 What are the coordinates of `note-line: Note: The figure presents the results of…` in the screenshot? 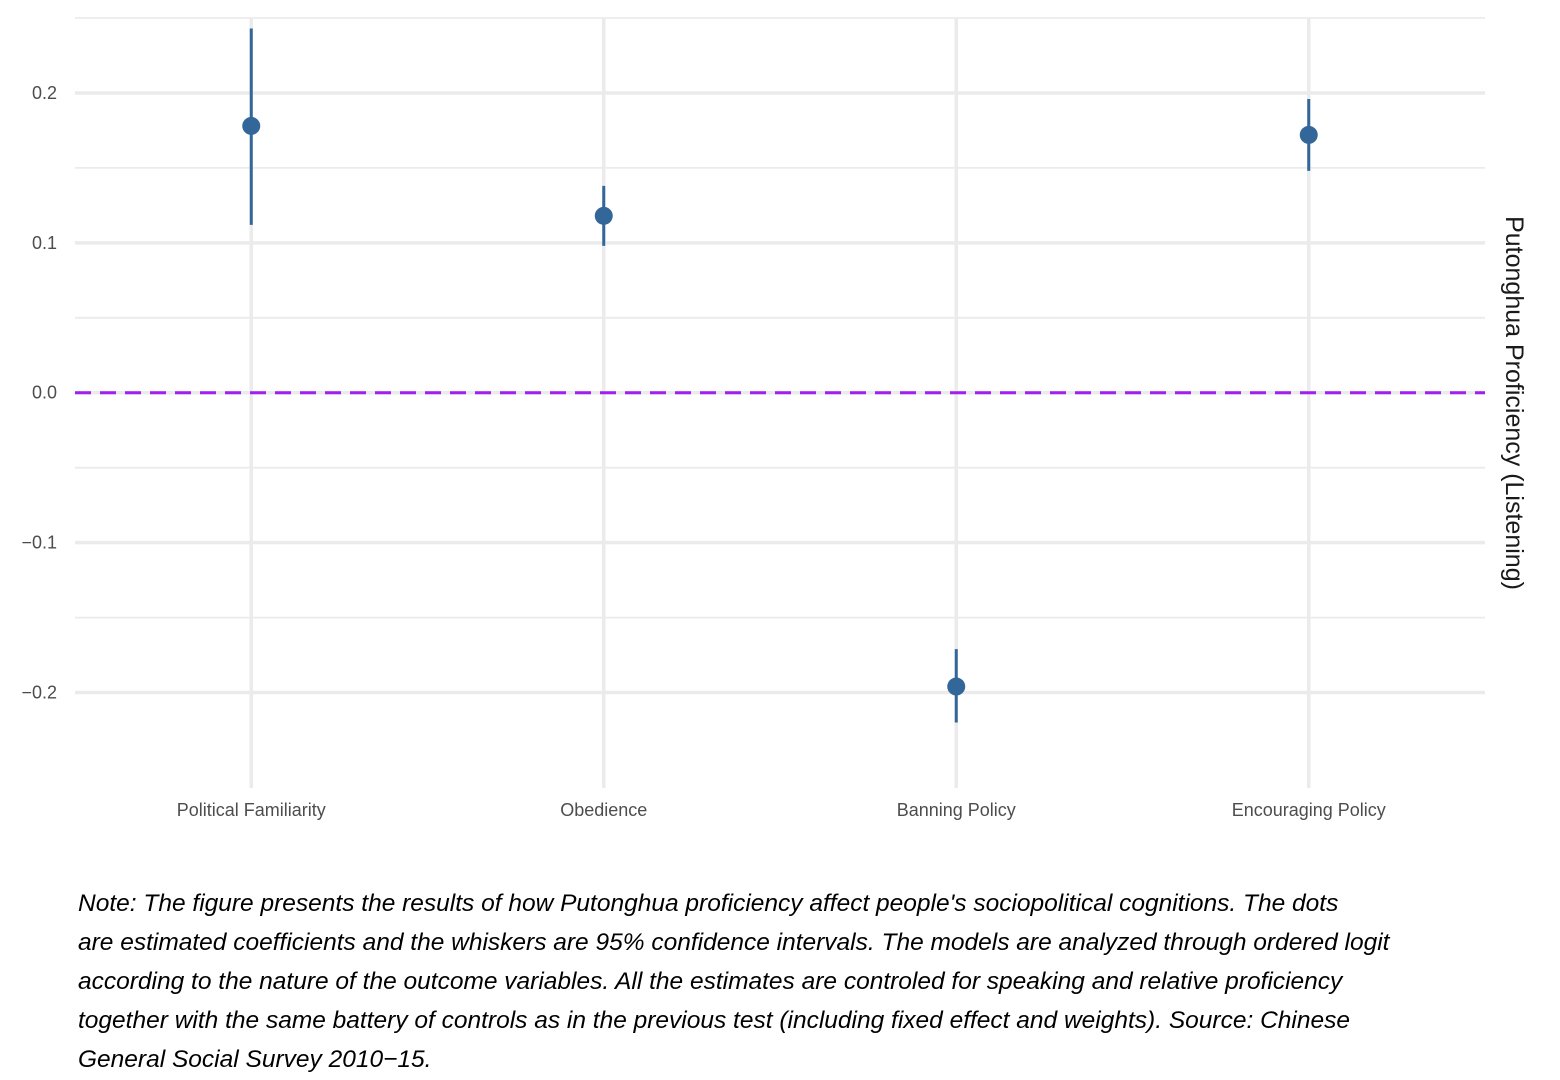 It's located at (708, 903).